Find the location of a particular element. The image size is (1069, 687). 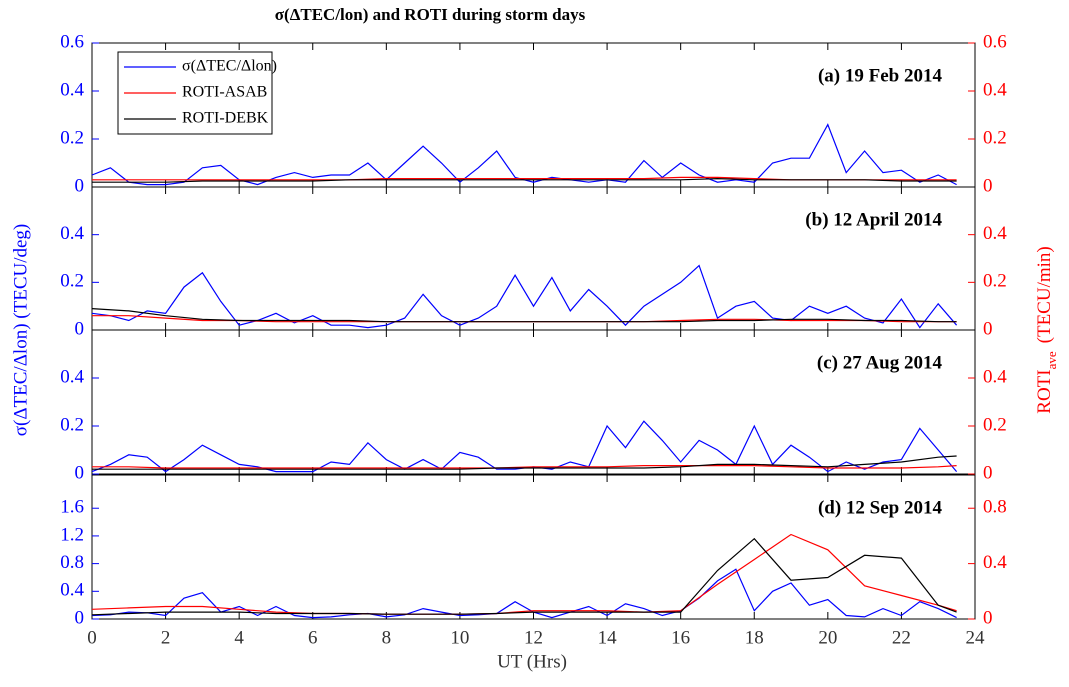

x-tick-label: 14 is located at coordinates (608, 637).